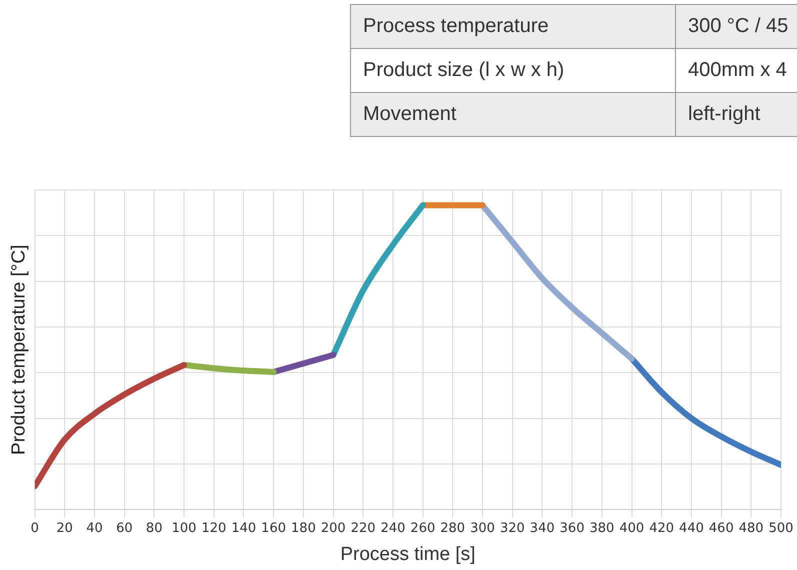 This screenshot has height=570, width=797. Describe the element at coordinates (124, 528) in the screenshot. I see `x-tick-label: 60` at that location.